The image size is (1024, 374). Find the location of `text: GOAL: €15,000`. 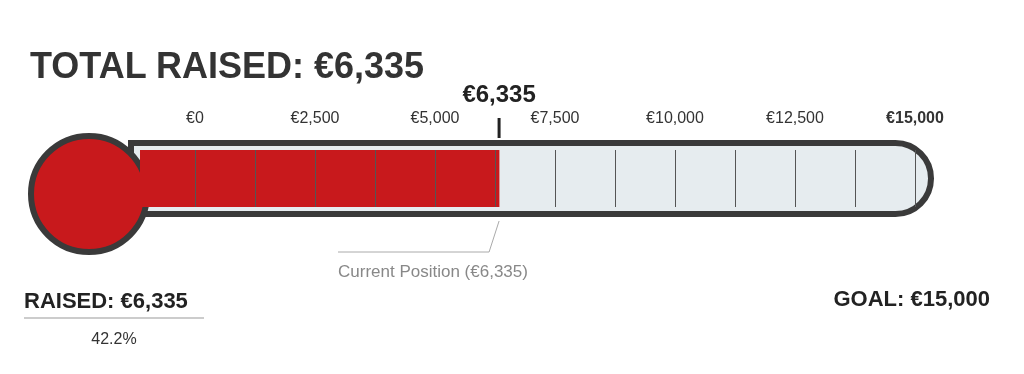

text: GOAL: €15,000 is located at coordinates (911, 298).